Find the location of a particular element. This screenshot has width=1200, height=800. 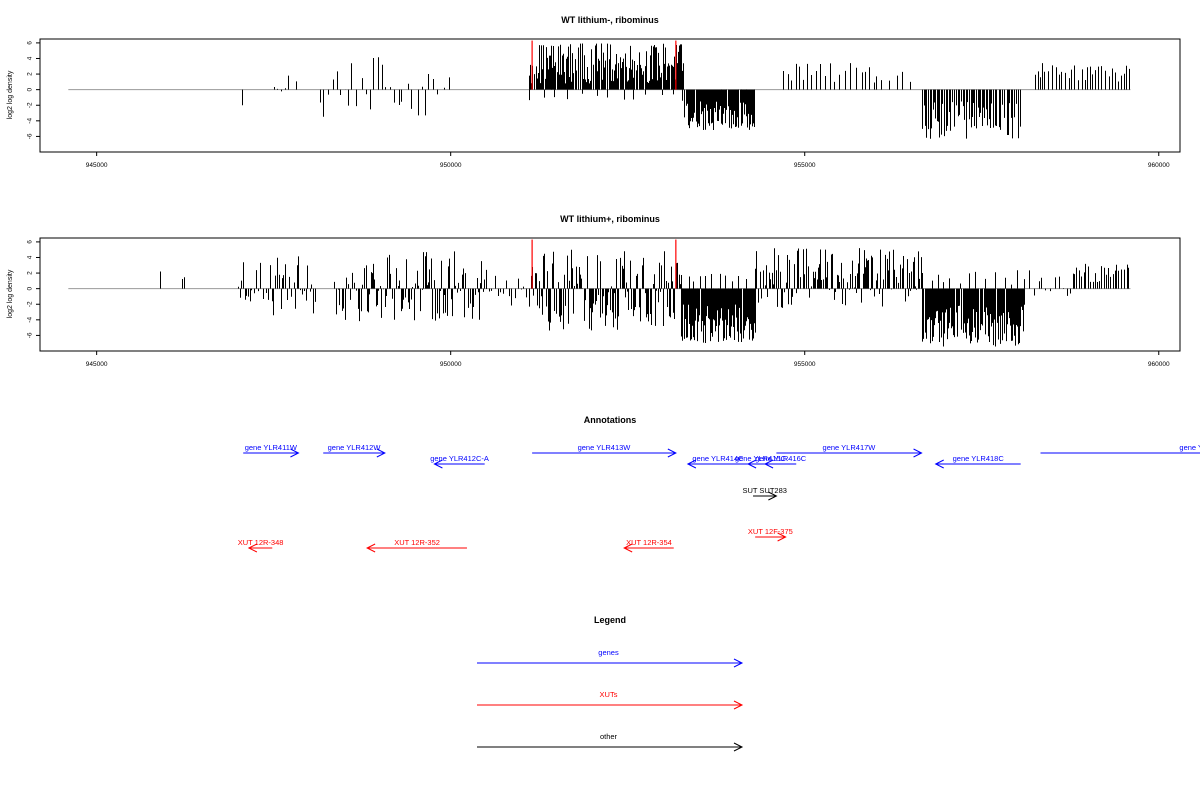

annotations-title: Annotations is located at coordinates (610, 420).